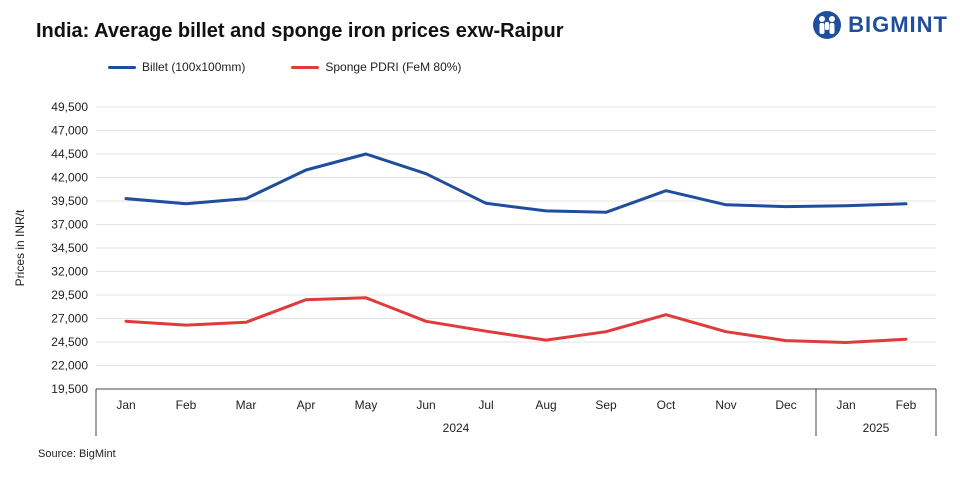 The height and width of the screenshot is (480, 960). Describe the element at coordinates (69, 342) in the screenshot. I see `y-tick-label: 24,500` at that location.